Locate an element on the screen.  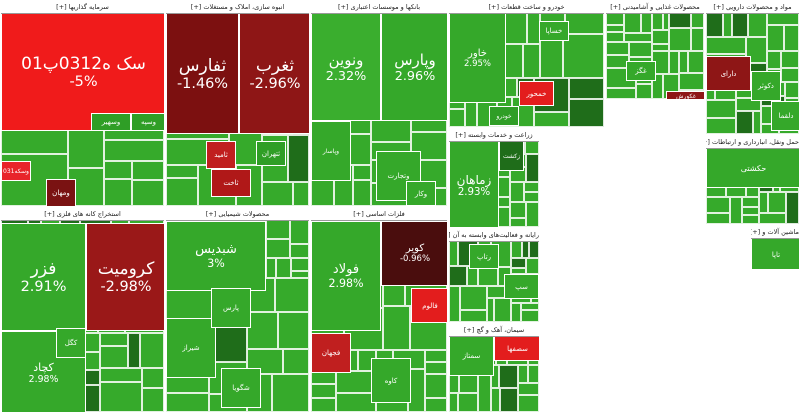
stock-tile: وسپه is located at coordinates (147, 122).